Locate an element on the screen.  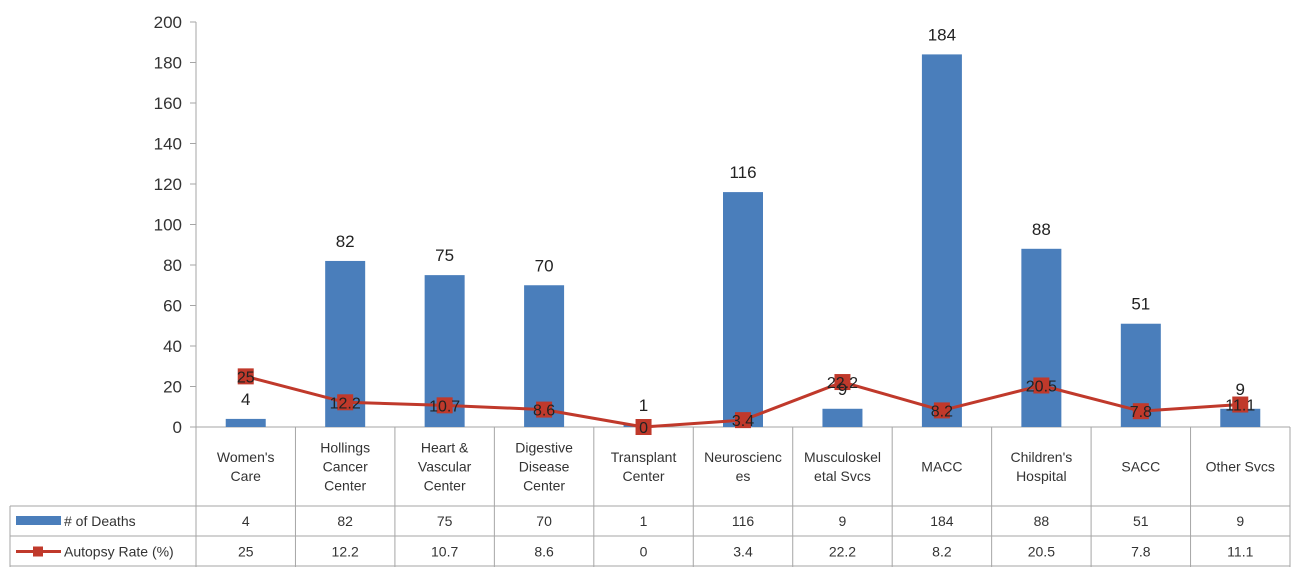
y-tick-label: 60 is located at coordinates (172, 306).